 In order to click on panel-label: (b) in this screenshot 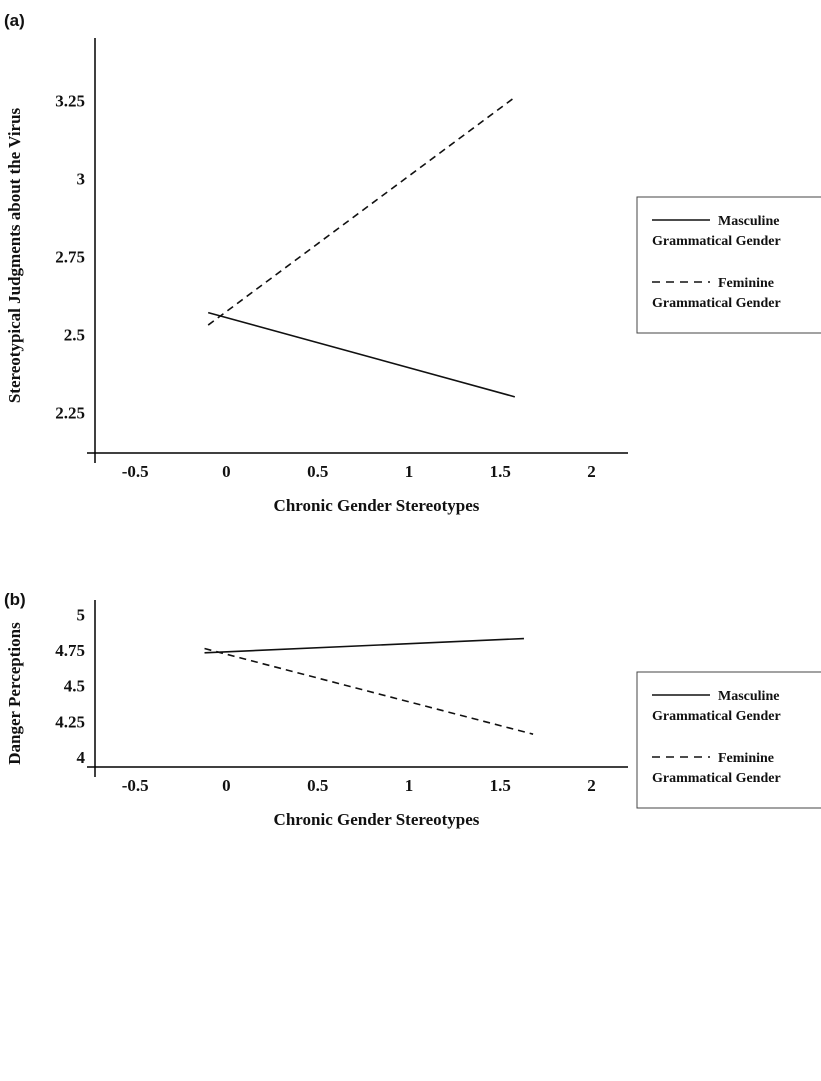, I will do `click(15, 599)`.